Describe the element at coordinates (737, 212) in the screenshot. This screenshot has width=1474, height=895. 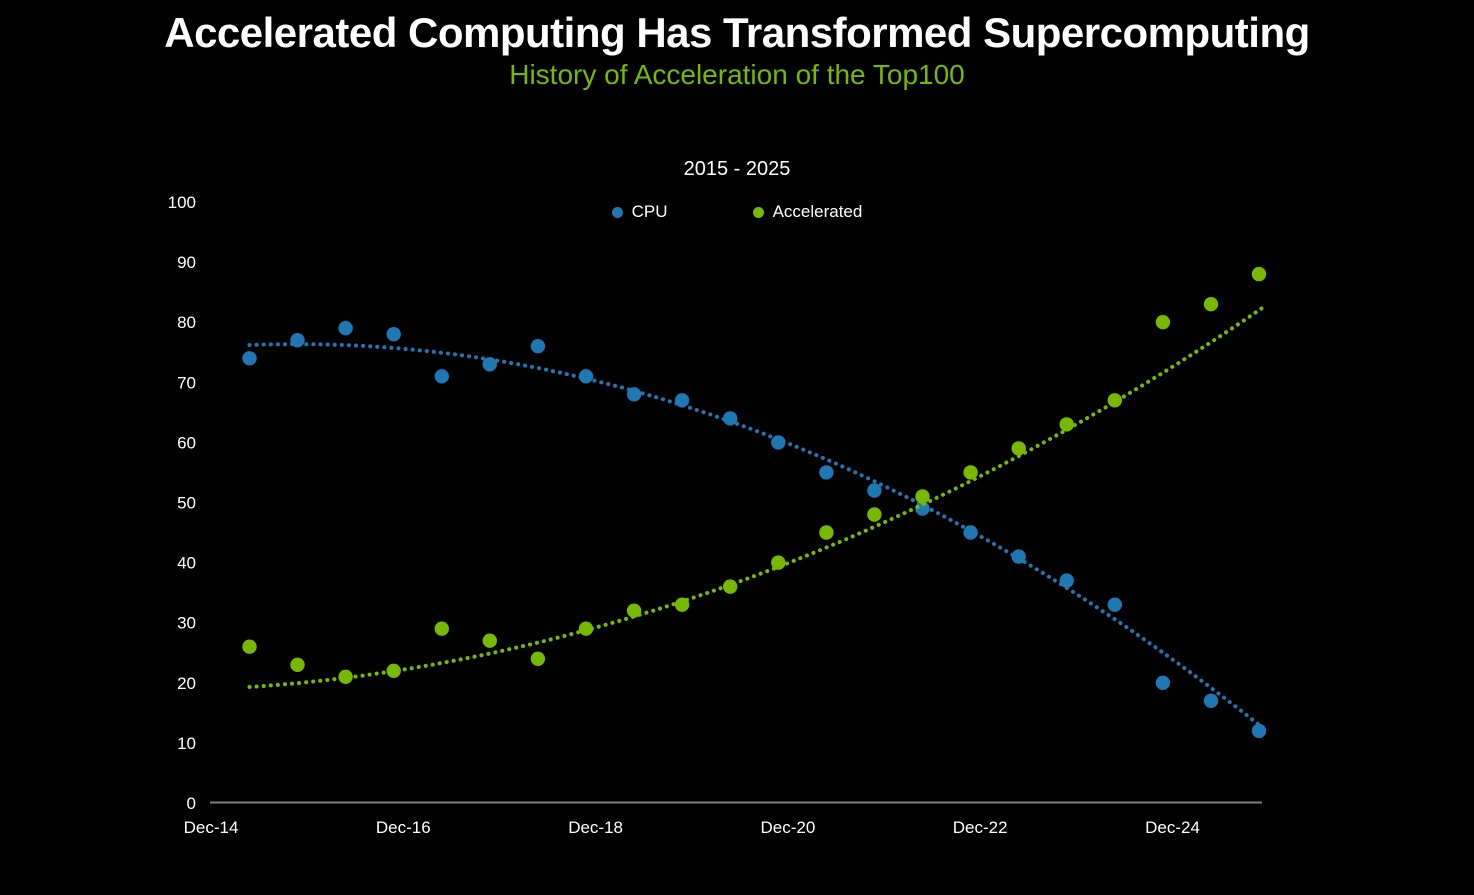
I see `legend: CPU Accelerated` at that location.